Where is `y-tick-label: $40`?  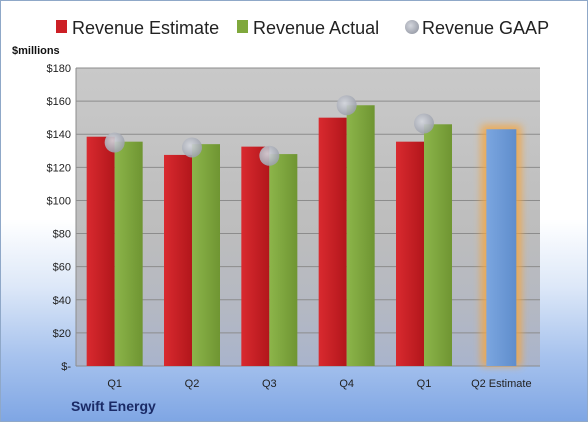
y-tick-label: $40 is located at coordinates (62, 301).